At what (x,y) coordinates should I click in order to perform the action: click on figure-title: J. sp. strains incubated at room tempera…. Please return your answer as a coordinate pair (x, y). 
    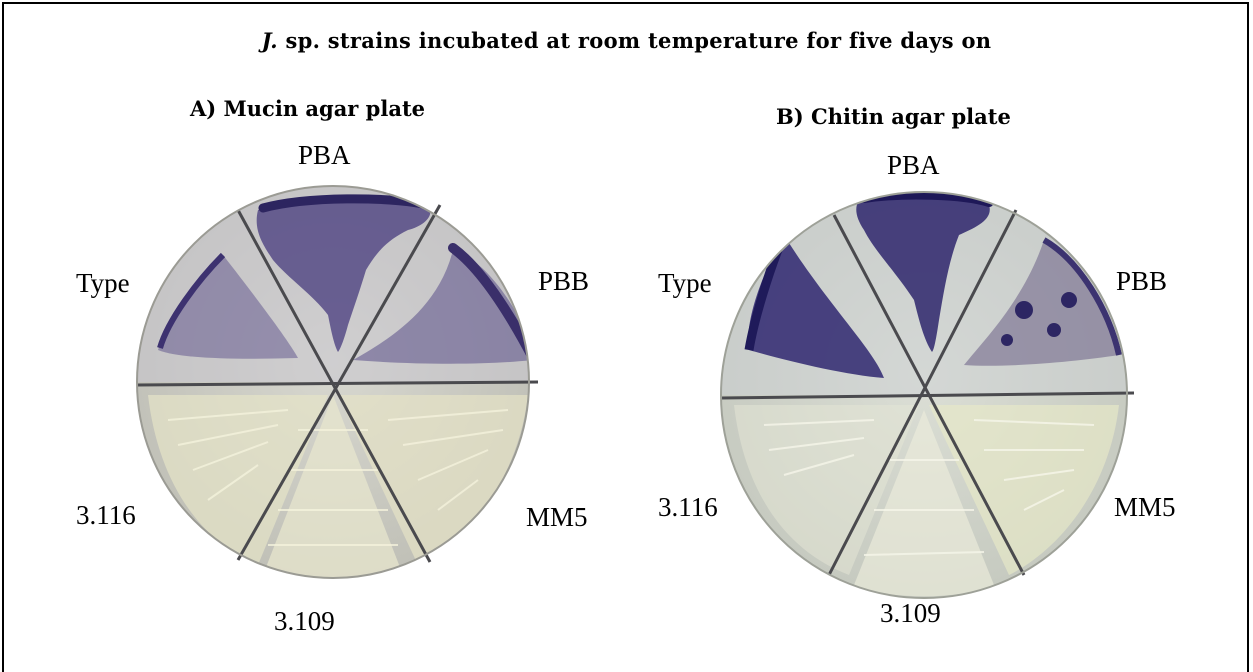
    Looking at the image, I should click on (626, 40).